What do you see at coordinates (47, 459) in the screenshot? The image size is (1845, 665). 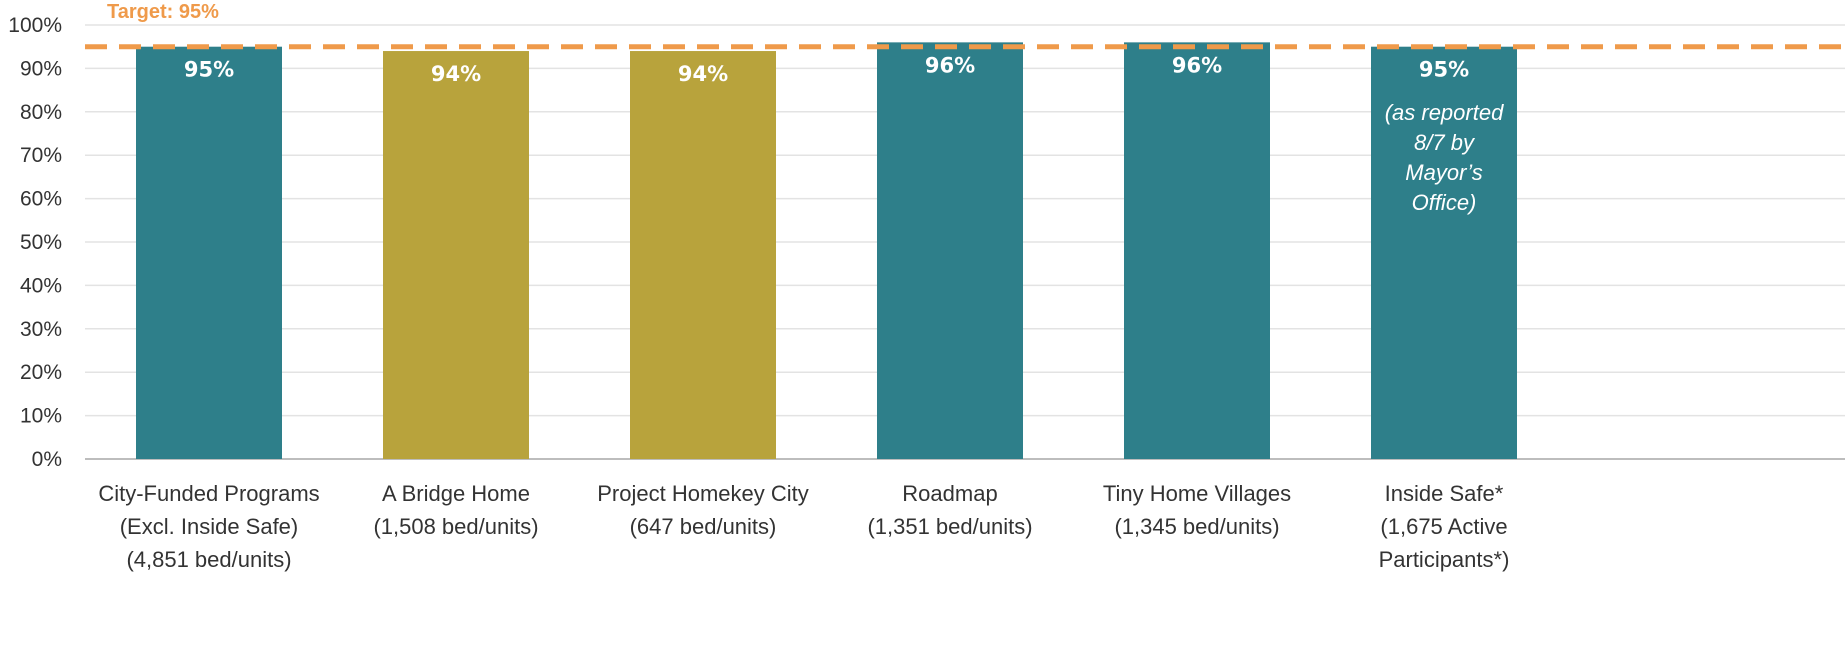 I see `y-tick-label: 0%` at bounding box center [47, 459].